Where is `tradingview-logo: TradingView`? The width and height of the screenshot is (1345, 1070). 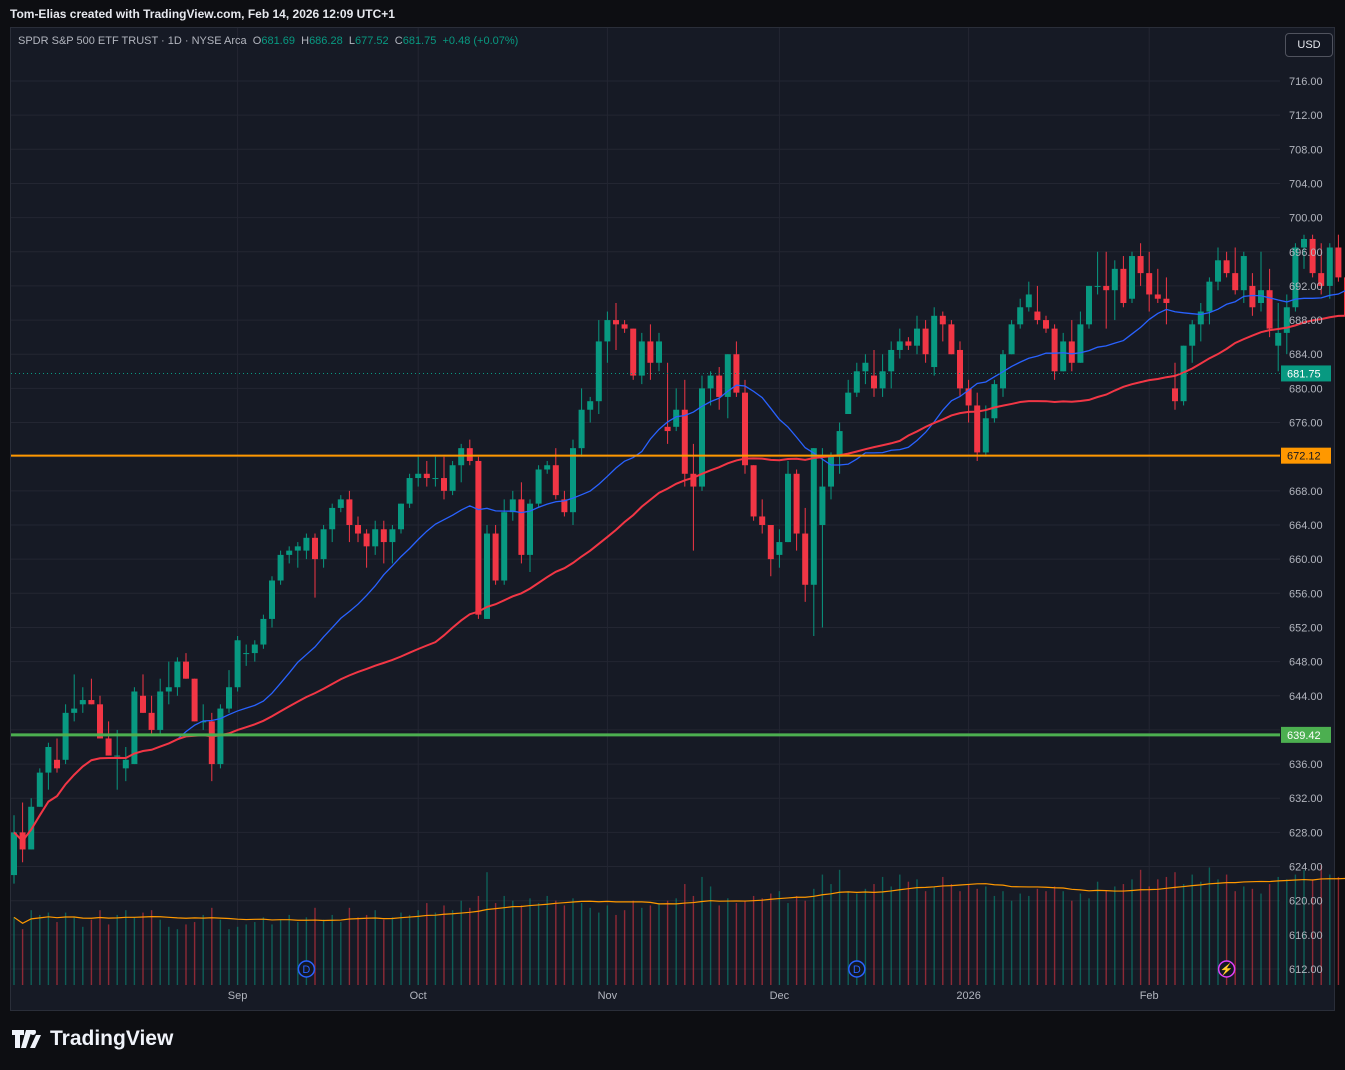 tradingview-logo: TradingView is located at coordinates (92, 1039).